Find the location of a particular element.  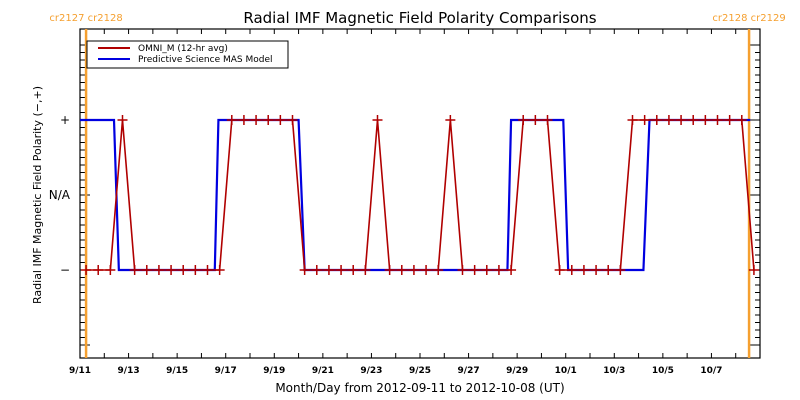

y-level-label: − is located at coordinates (65, 270).